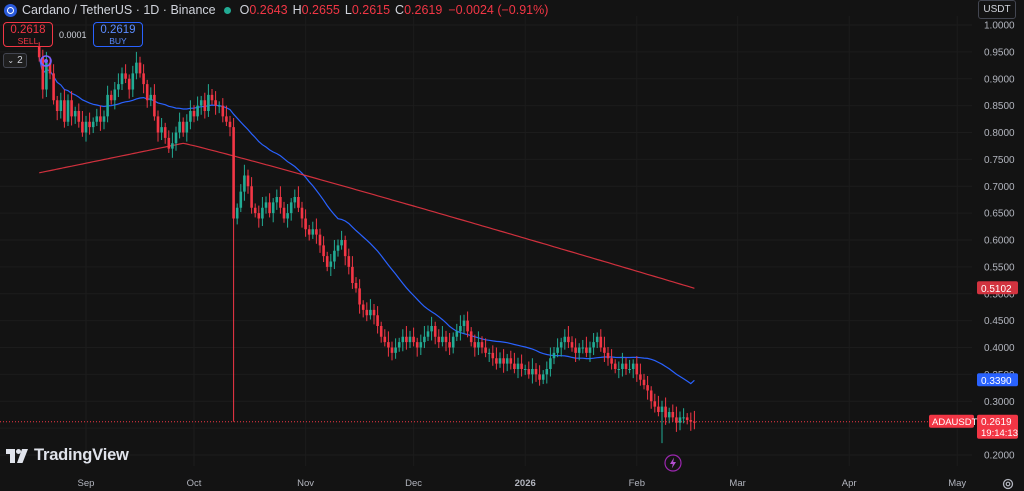 Image resolution: width=1024 pixels, height=491 pixels. I want to click on last-price-label-bg, so click(997, 426).